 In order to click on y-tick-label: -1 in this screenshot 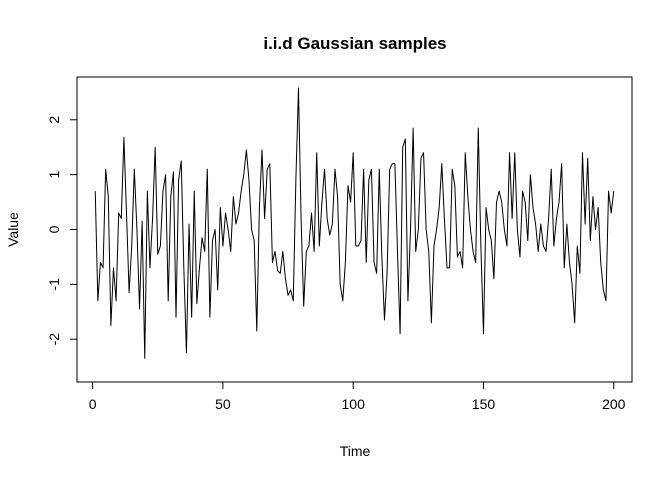, I will do `click(54, 284)`.